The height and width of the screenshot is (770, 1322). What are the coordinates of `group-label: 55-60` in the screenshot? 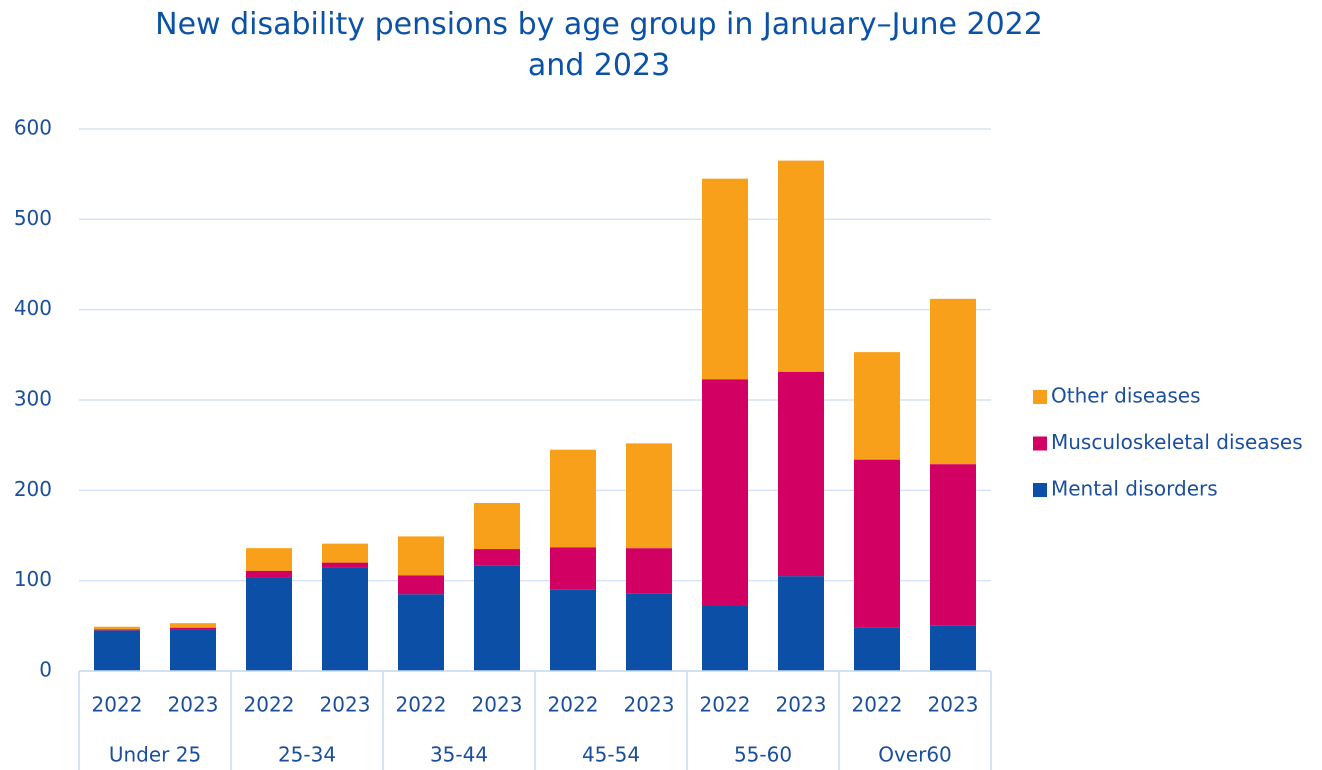 It's located at (763, 755).